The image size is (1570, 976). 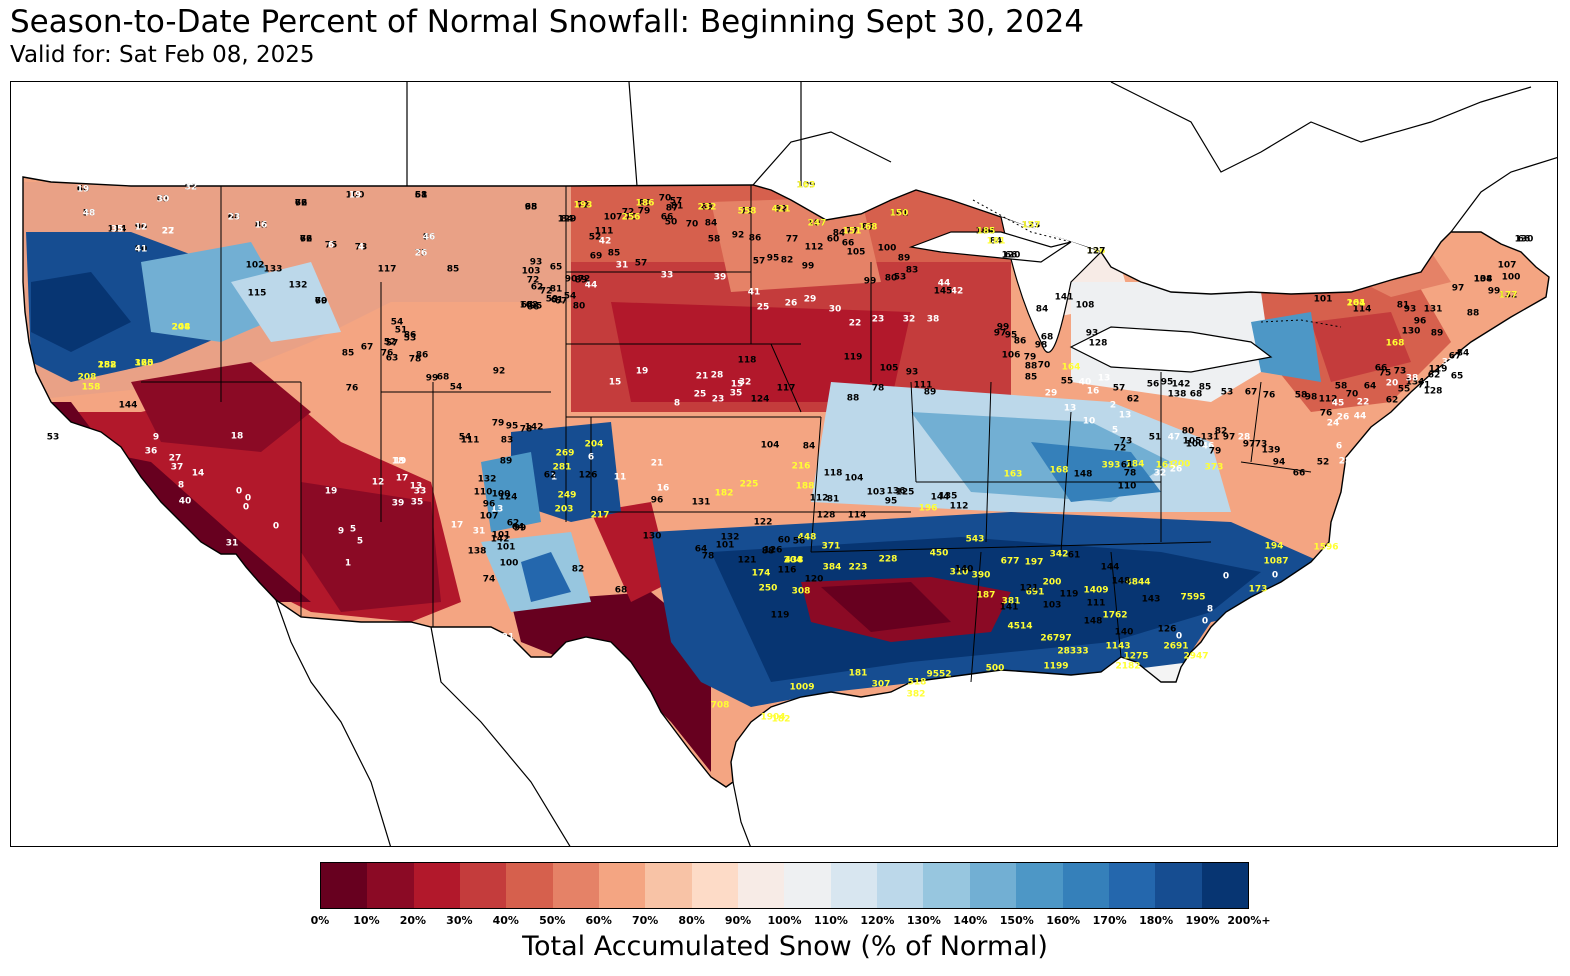 What do you see at coordinates (1181, 464) in the screenshot?
I see `station-value-label: 200` at bounding box center [1181, 464].